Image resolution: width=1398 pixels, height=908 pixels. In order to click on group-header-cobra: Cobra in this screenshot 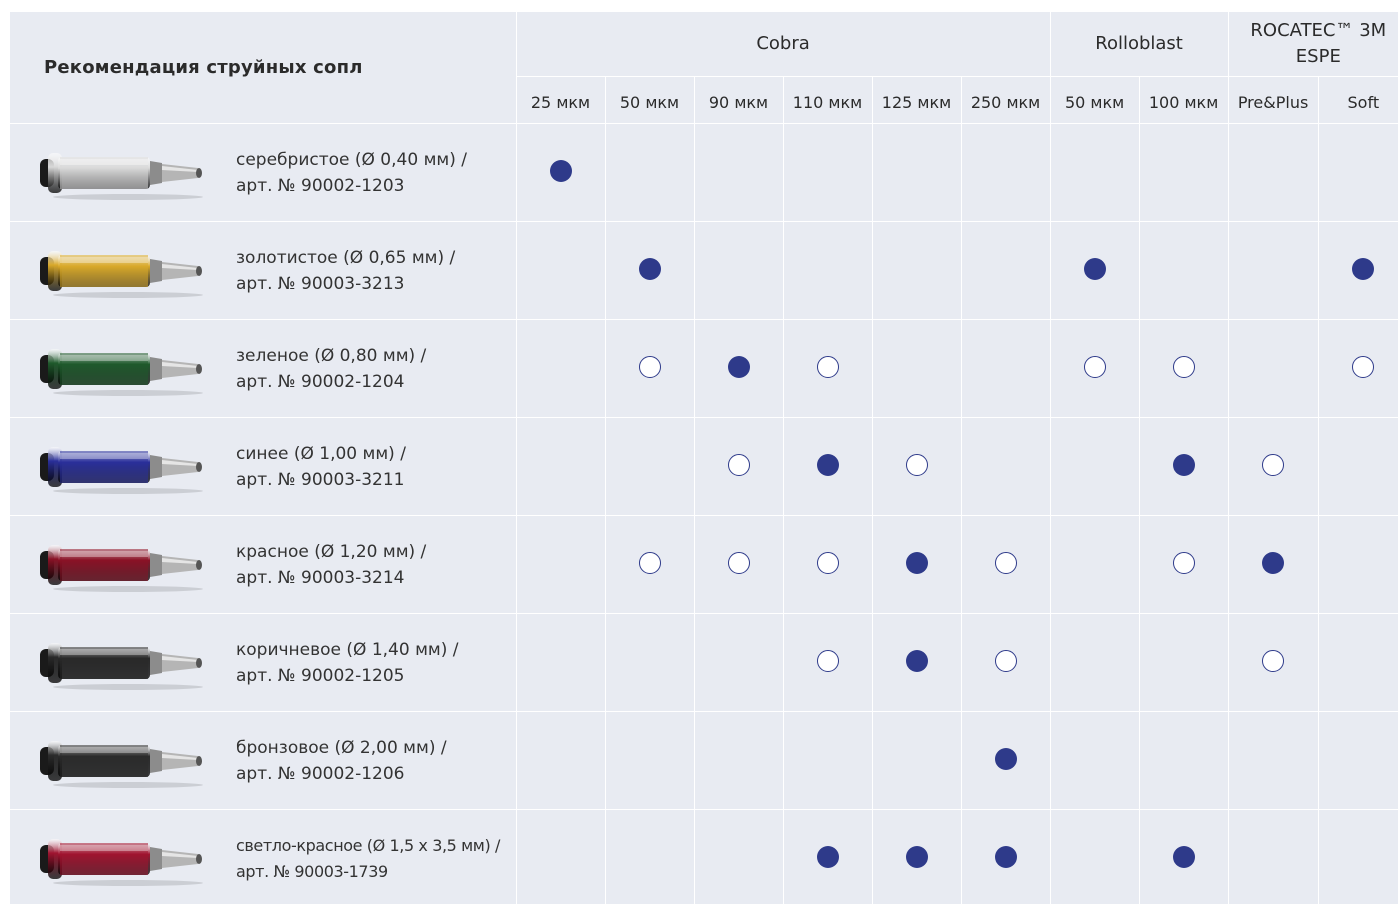, I will do `click(783, 44)`.